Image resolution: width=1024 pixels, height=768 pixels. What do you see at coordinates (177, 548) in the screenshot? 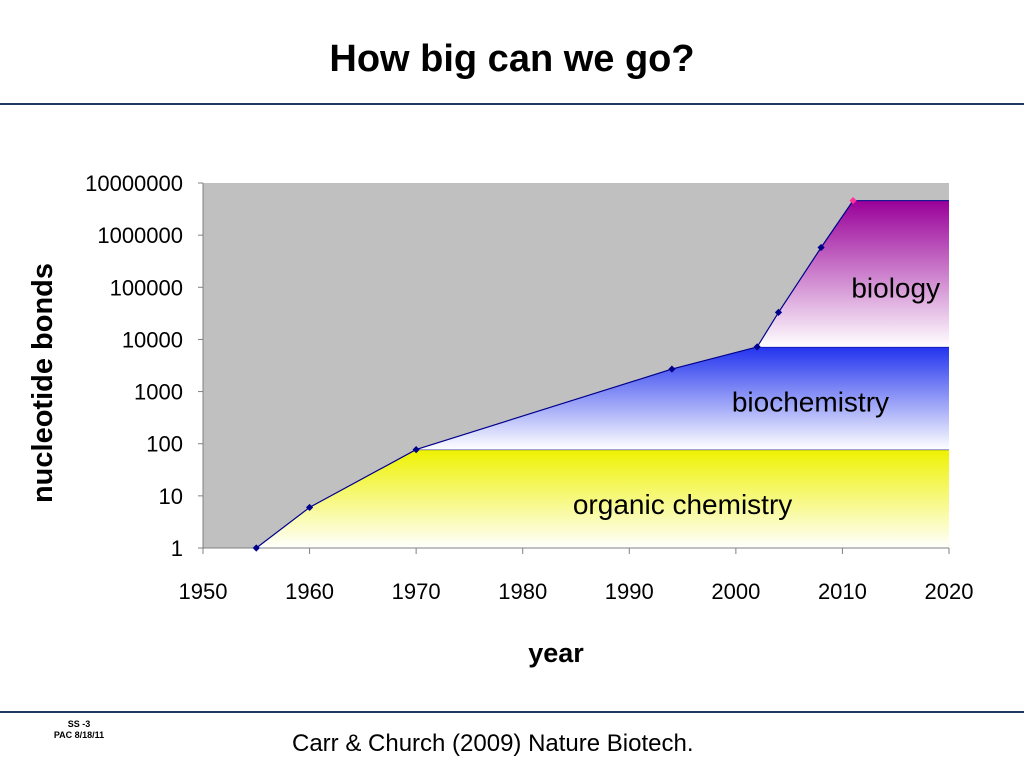
I see `y-tick-label: 1` at bounding box center [177, 548].